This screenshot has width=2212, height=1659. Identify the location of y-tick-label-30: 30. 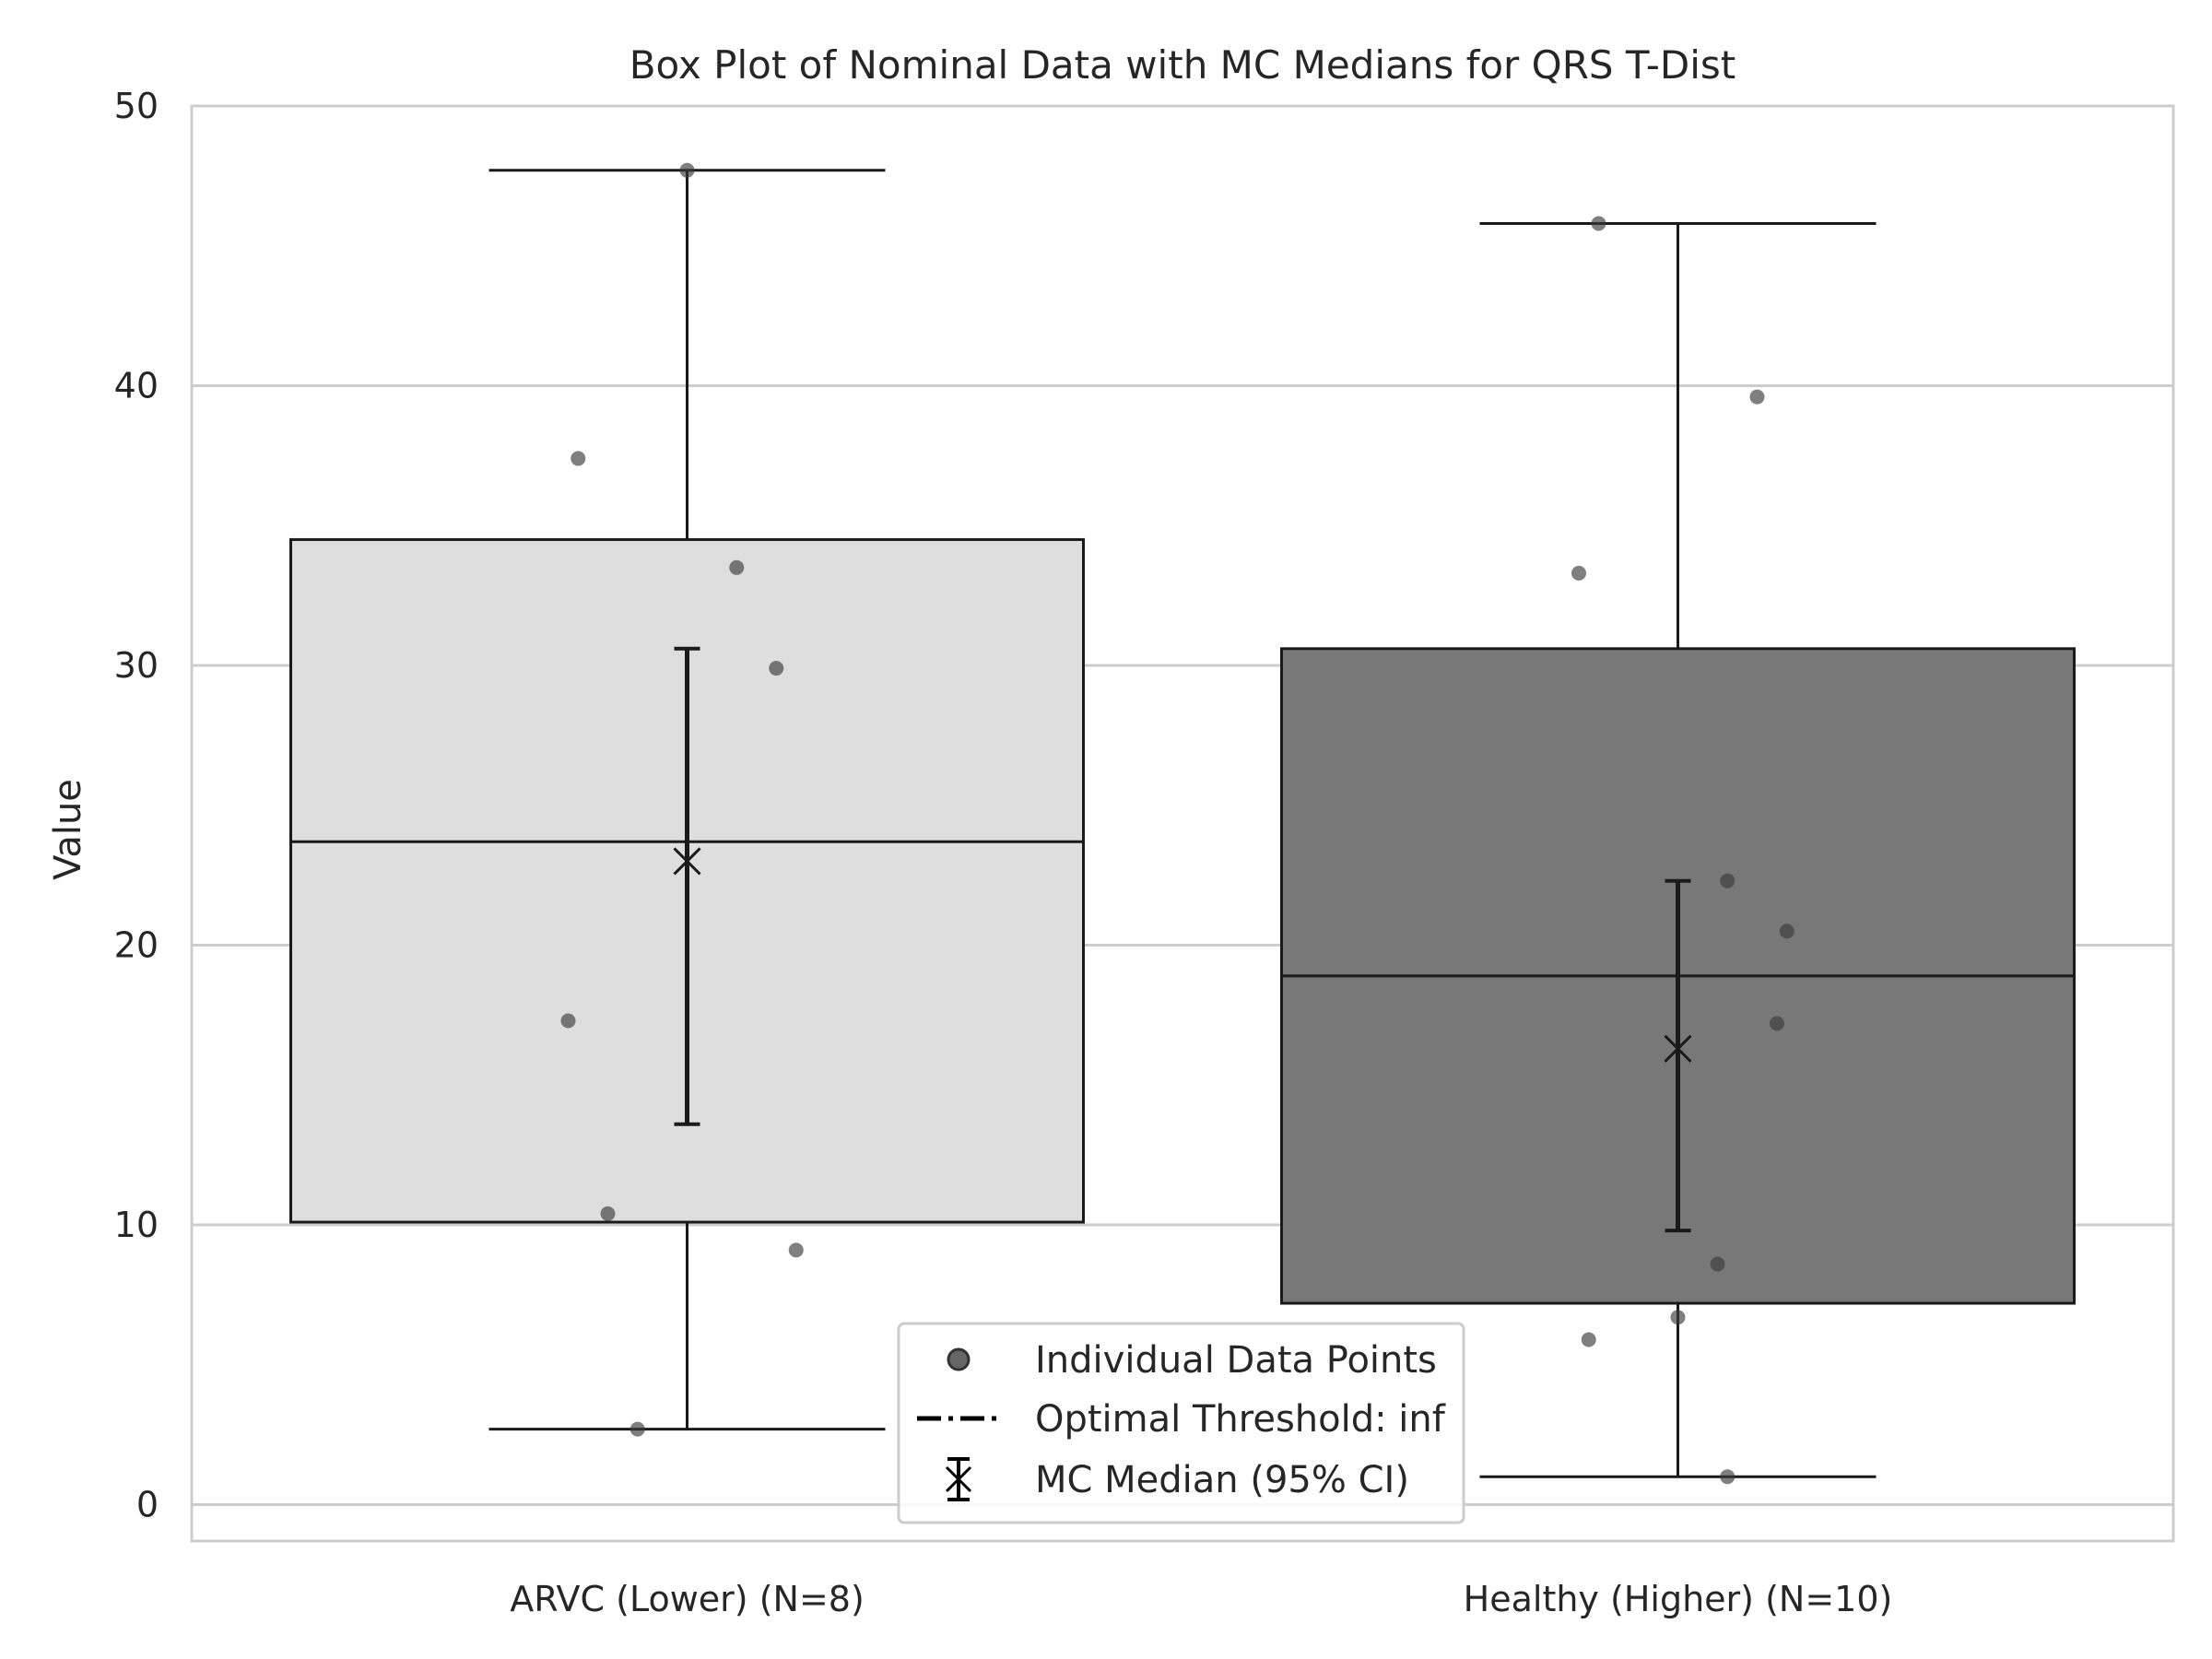
(136, 665).